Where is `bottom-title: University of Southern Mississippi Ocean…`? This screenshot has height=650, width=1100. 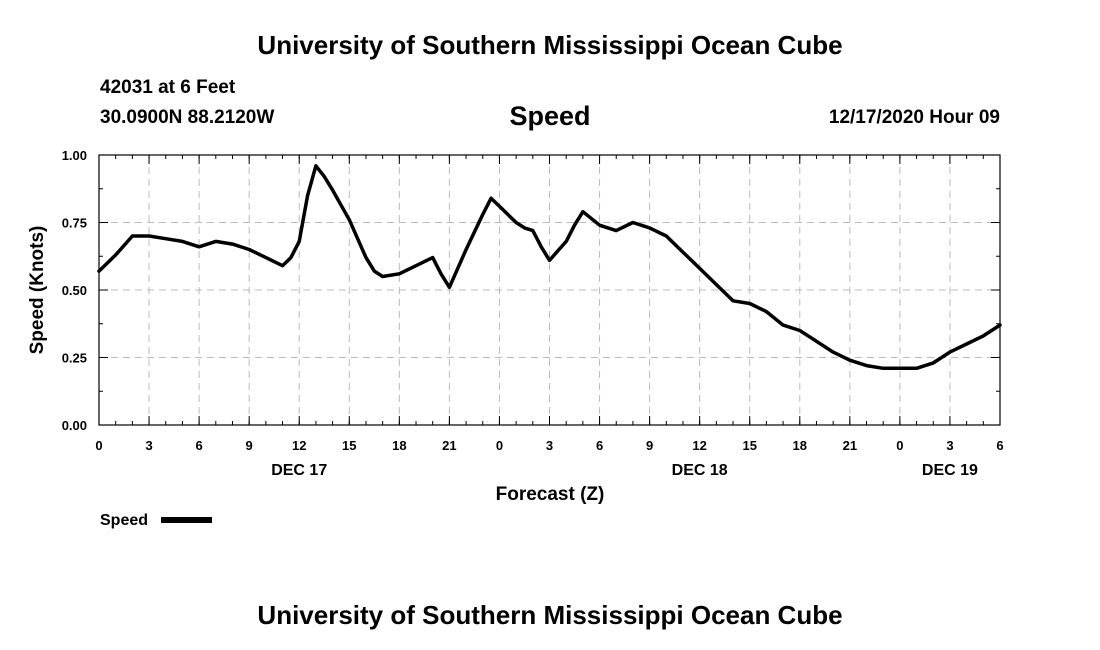 bottom-title: University of Southern Mississippi Ocean… is located at coordinates (550, 615).